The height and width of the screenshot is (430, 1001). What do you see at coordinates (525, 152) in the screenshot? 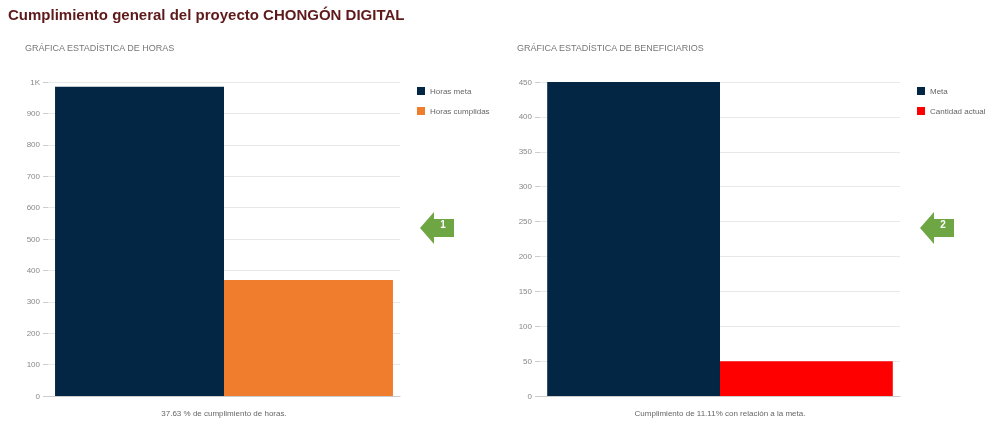
I see `y-tick-label: 350` at bounding box center [525, 152].